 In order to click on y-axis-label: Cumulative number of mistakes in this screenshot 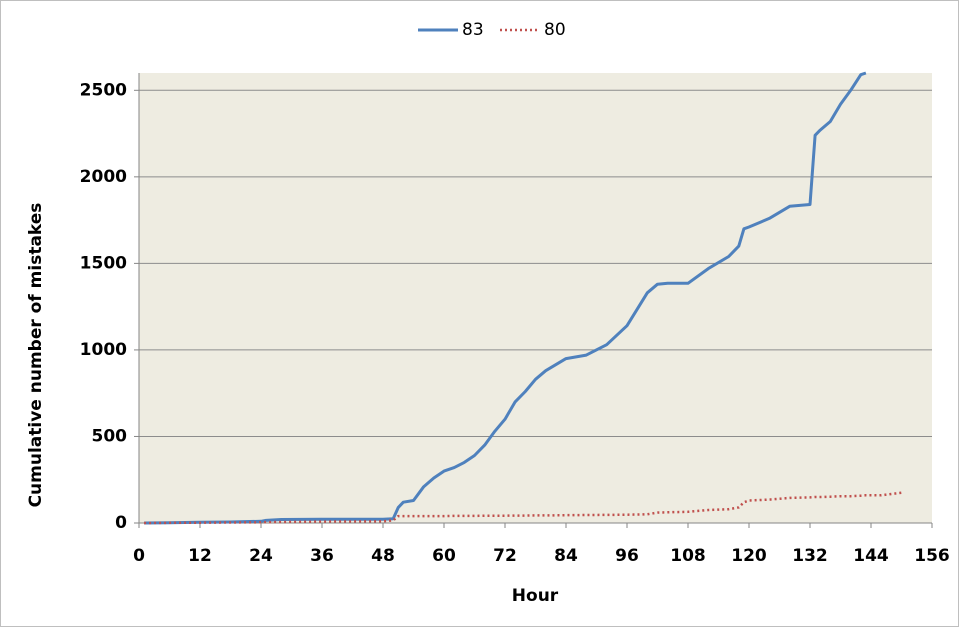, I will do `click(36, 355)`.